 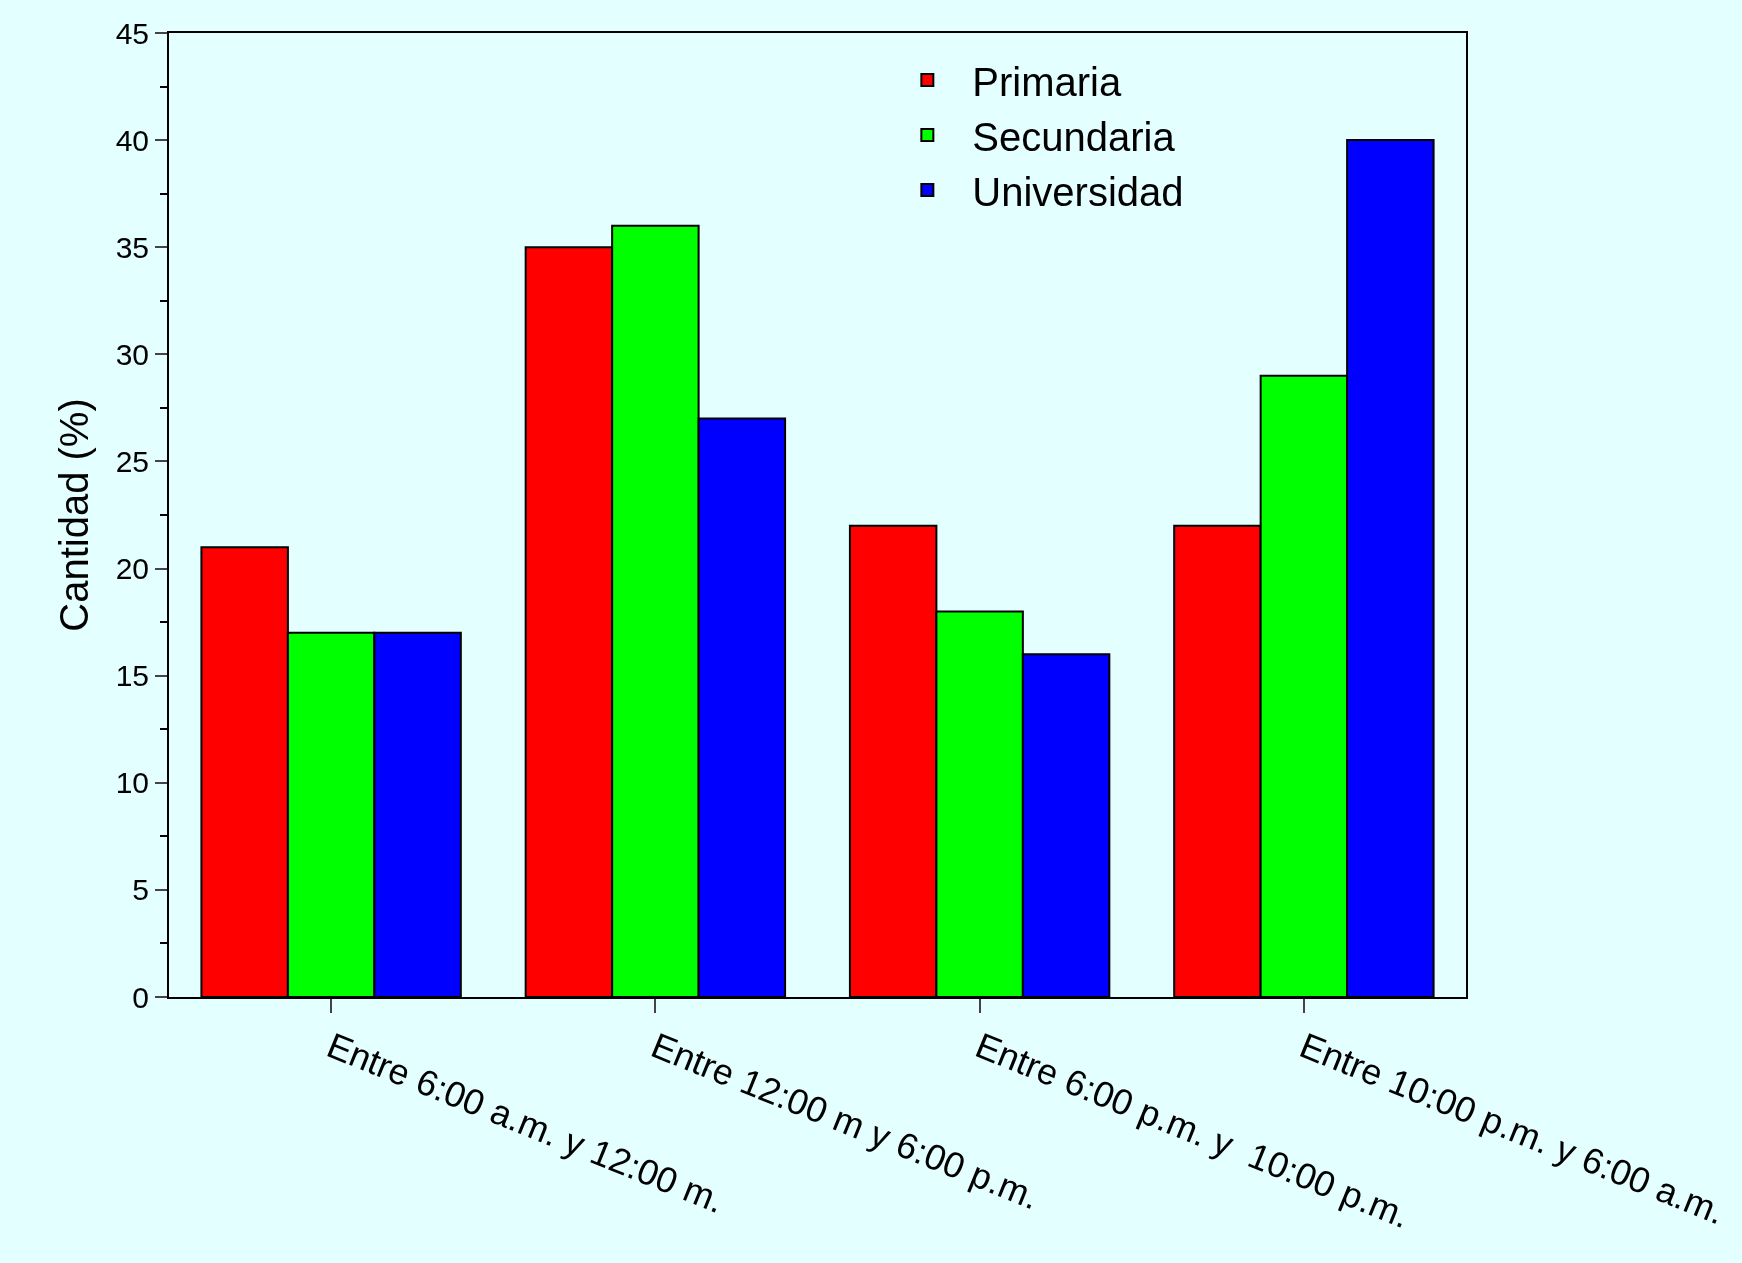 I want to click on y-tick-label: 20, so click(x=132, y=569).